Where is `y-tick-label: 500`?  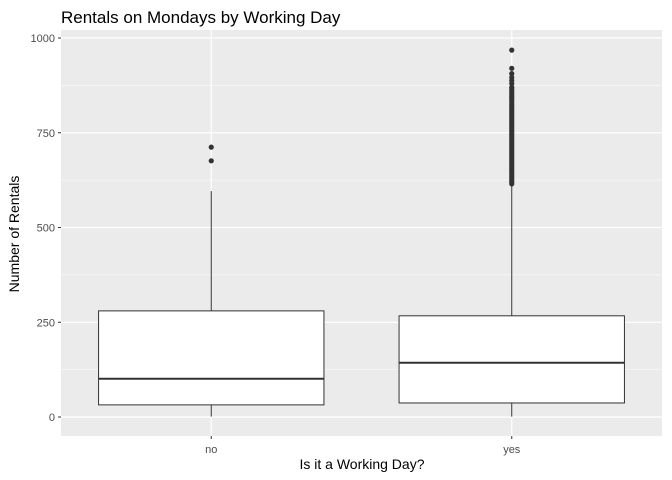
y-tick-label: 500 is located at coordinates (46, 229).